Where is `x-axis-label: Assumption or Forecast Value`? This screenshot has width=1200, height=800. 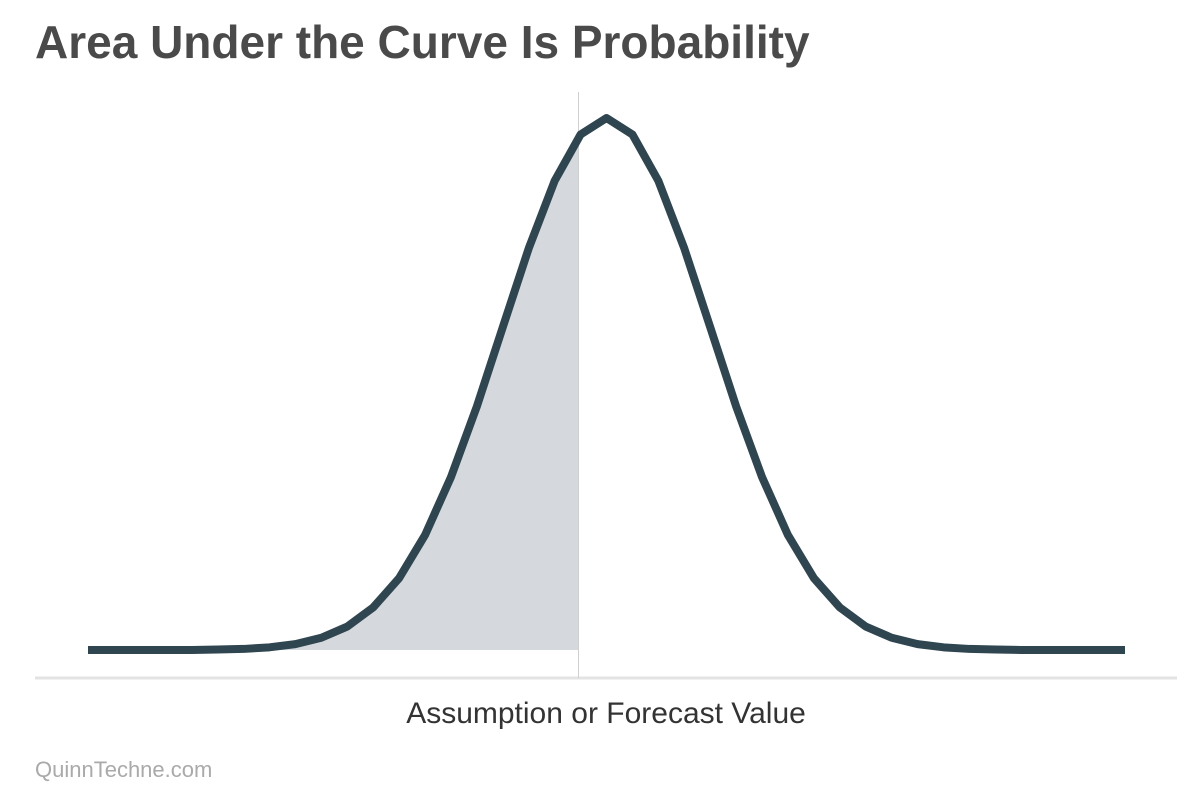 x-axis-label: Assumption or Forecast Value is located at coordinates (606, 713).